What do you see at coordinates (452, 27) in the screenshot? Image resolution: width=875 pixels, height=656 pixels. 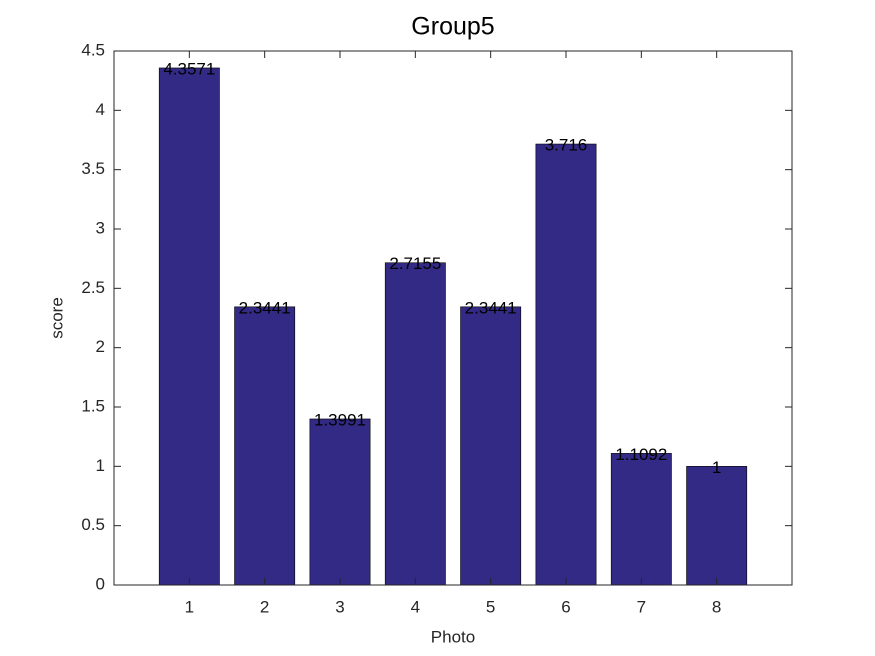 I see `chart-title: Group5` at bounding box center [452, 27].